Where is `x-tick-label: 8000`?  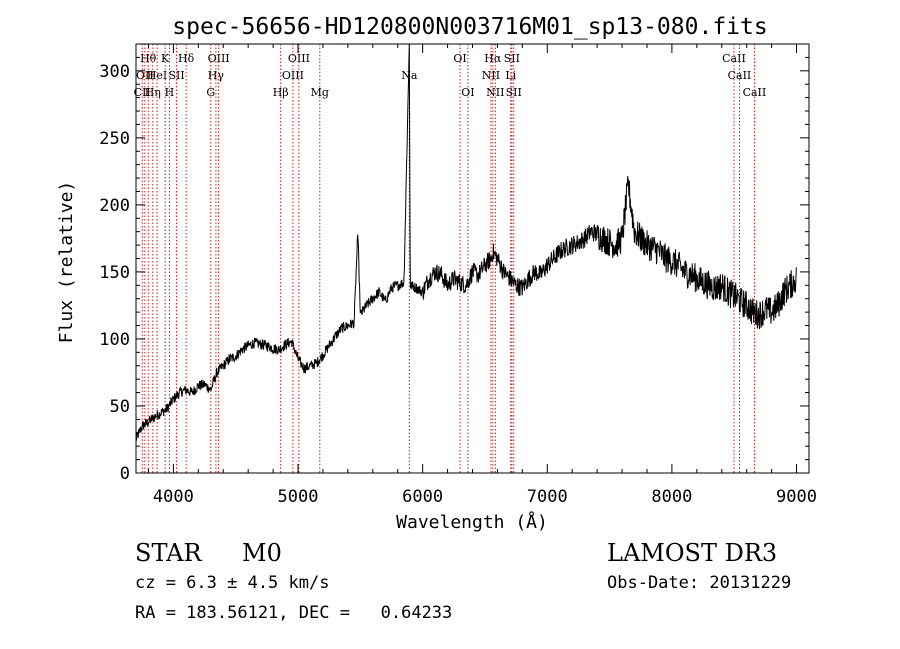 x-tick-label: 8000 is located at coordinates (671, 497).